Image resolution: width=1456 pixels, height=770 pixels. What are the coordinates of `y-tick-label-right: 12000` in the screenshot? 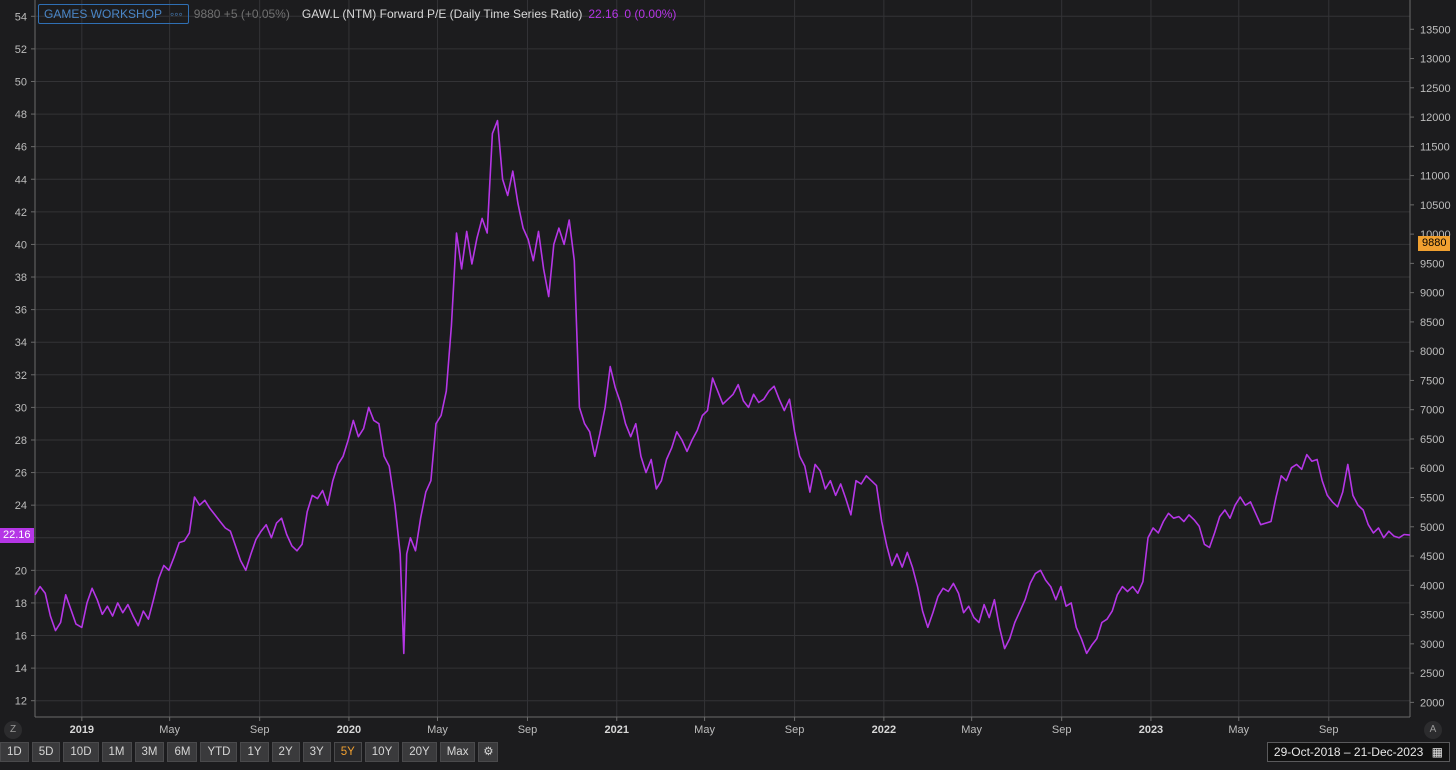 It's located at (1435, 118).